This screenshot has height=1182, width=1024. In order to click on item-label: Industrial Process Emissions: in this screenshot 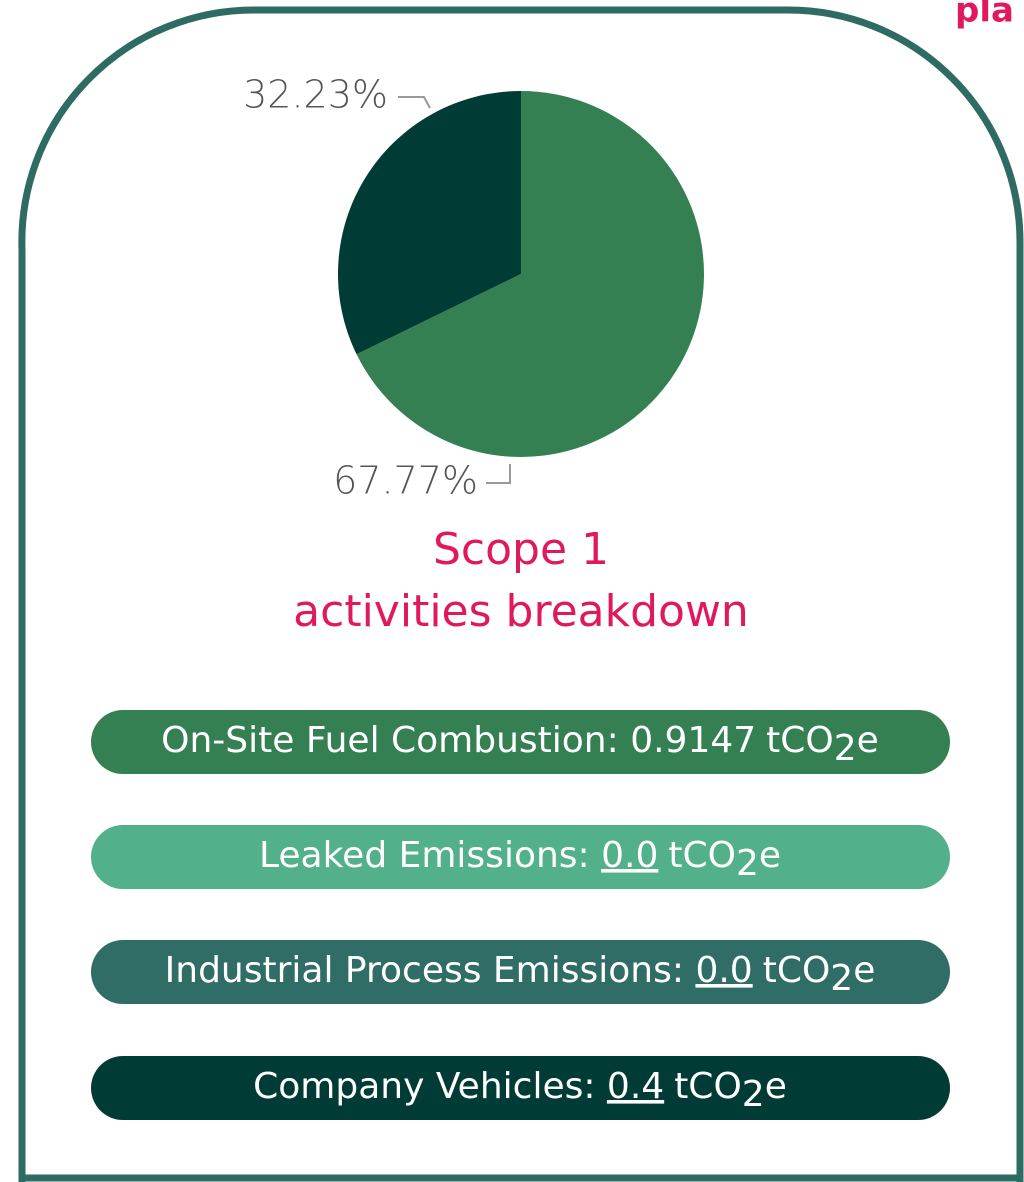, I will do `click(430, 970)`.